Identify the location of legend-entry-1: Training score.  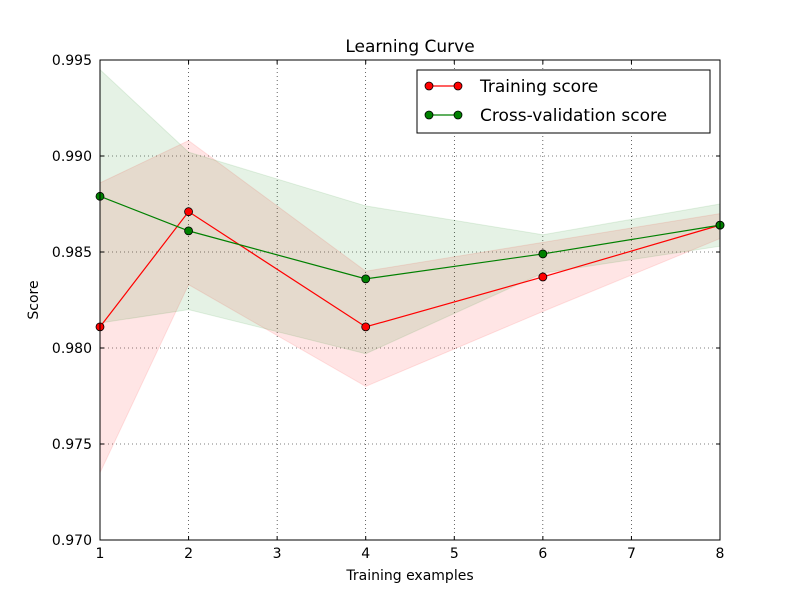
(511, 87).